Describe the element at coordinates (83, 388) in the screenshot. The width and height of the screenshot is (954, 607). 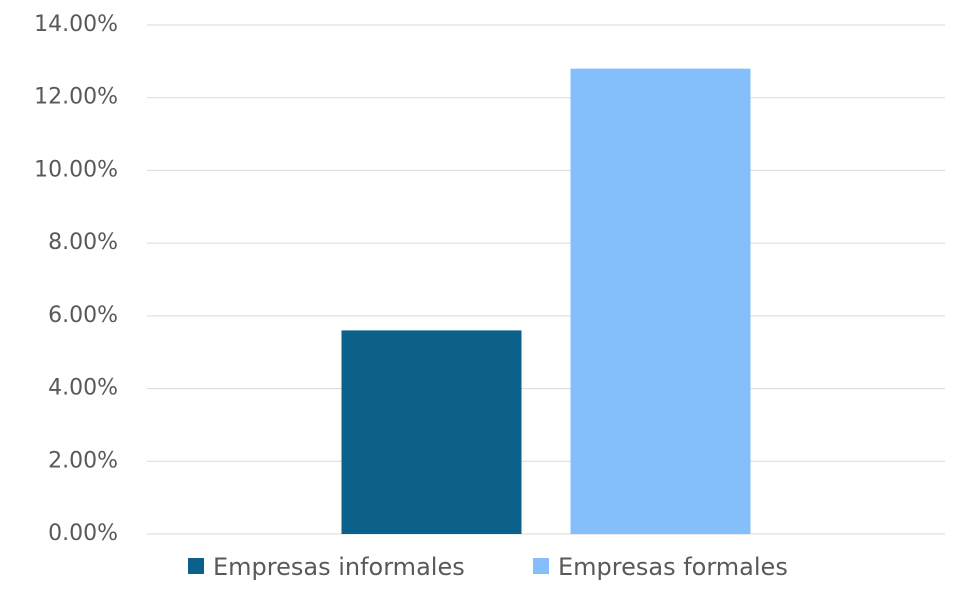
I see `y-tick-label: 4.00%` at that location.